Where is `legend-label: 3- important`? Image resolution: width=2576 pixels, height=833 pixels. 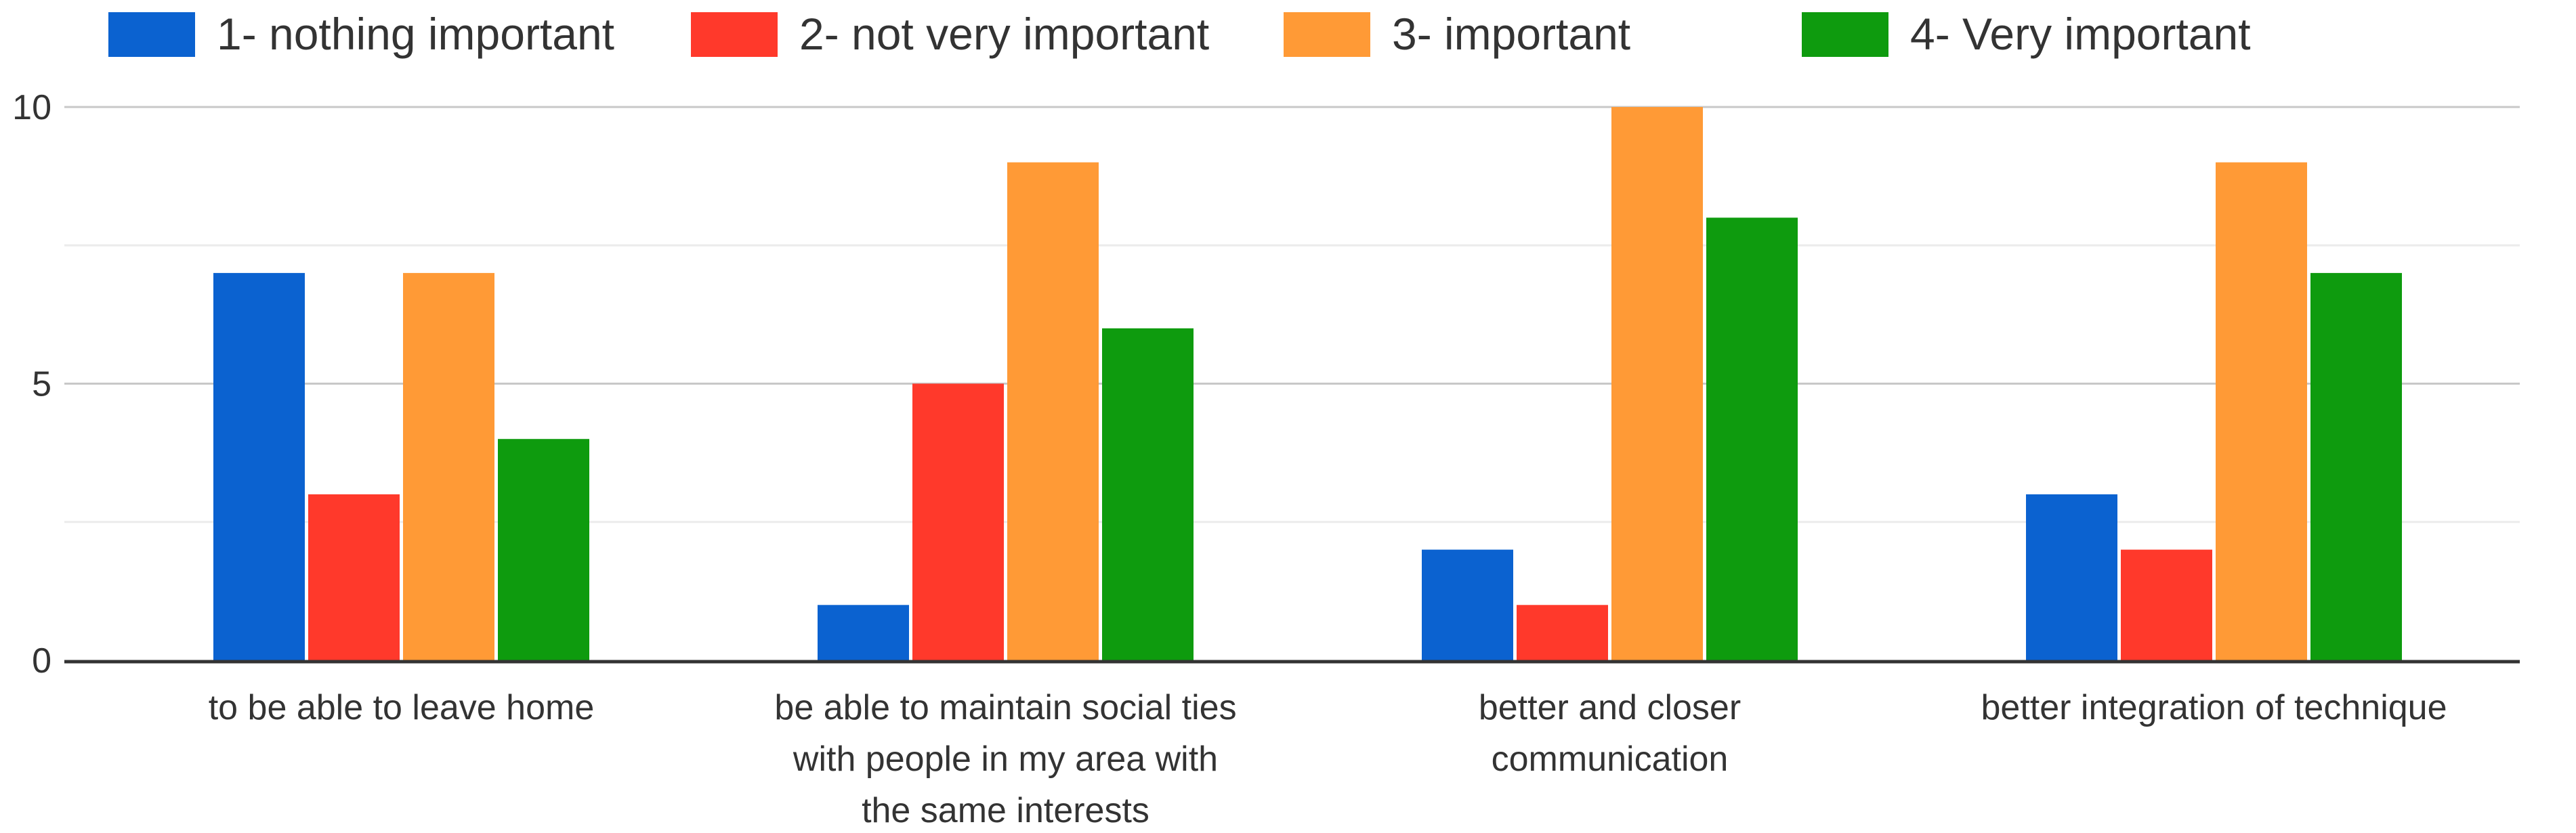 legend-label: 3- important is located at coordinates (1511, 34).